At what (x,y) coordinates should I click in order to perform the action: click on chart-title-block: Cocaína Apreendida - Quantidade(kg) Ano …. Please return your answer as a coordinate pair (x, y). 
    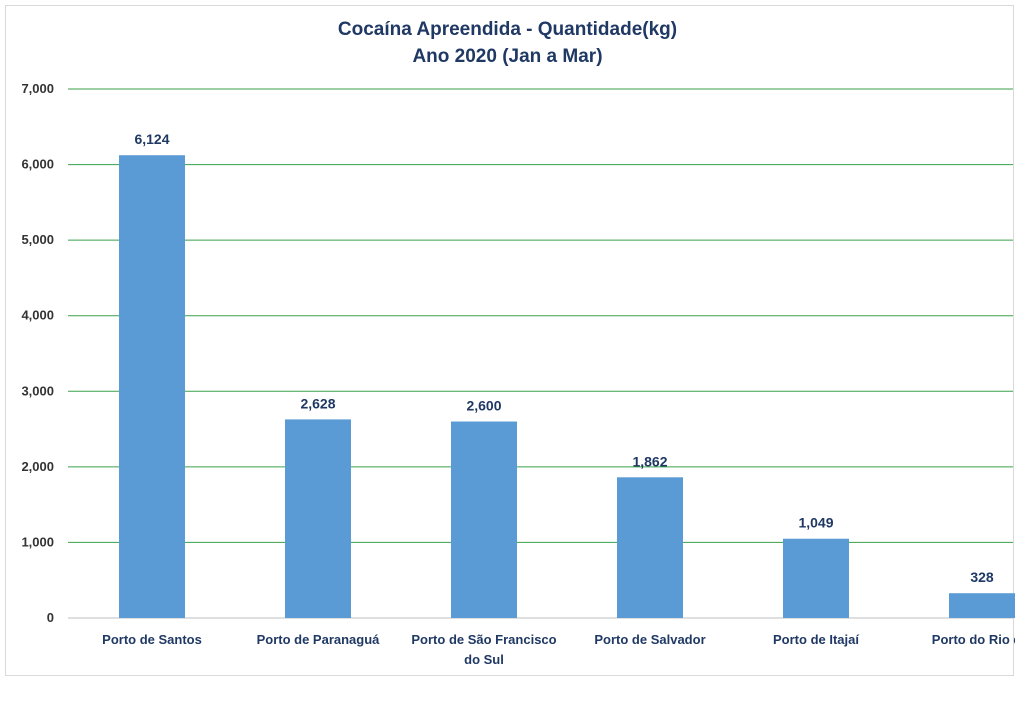
    Looking at the image, I should click on (507, 43).